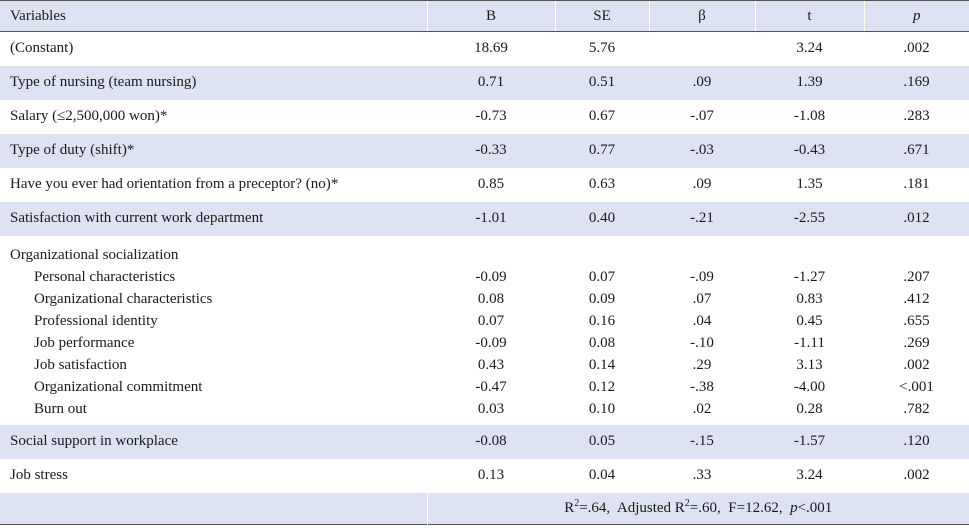 The width and height of the screenshot is (969, 528). Describe the element at coordinates (809, 82) in the screenshot. I see `cell-t: 1.39` at that location.